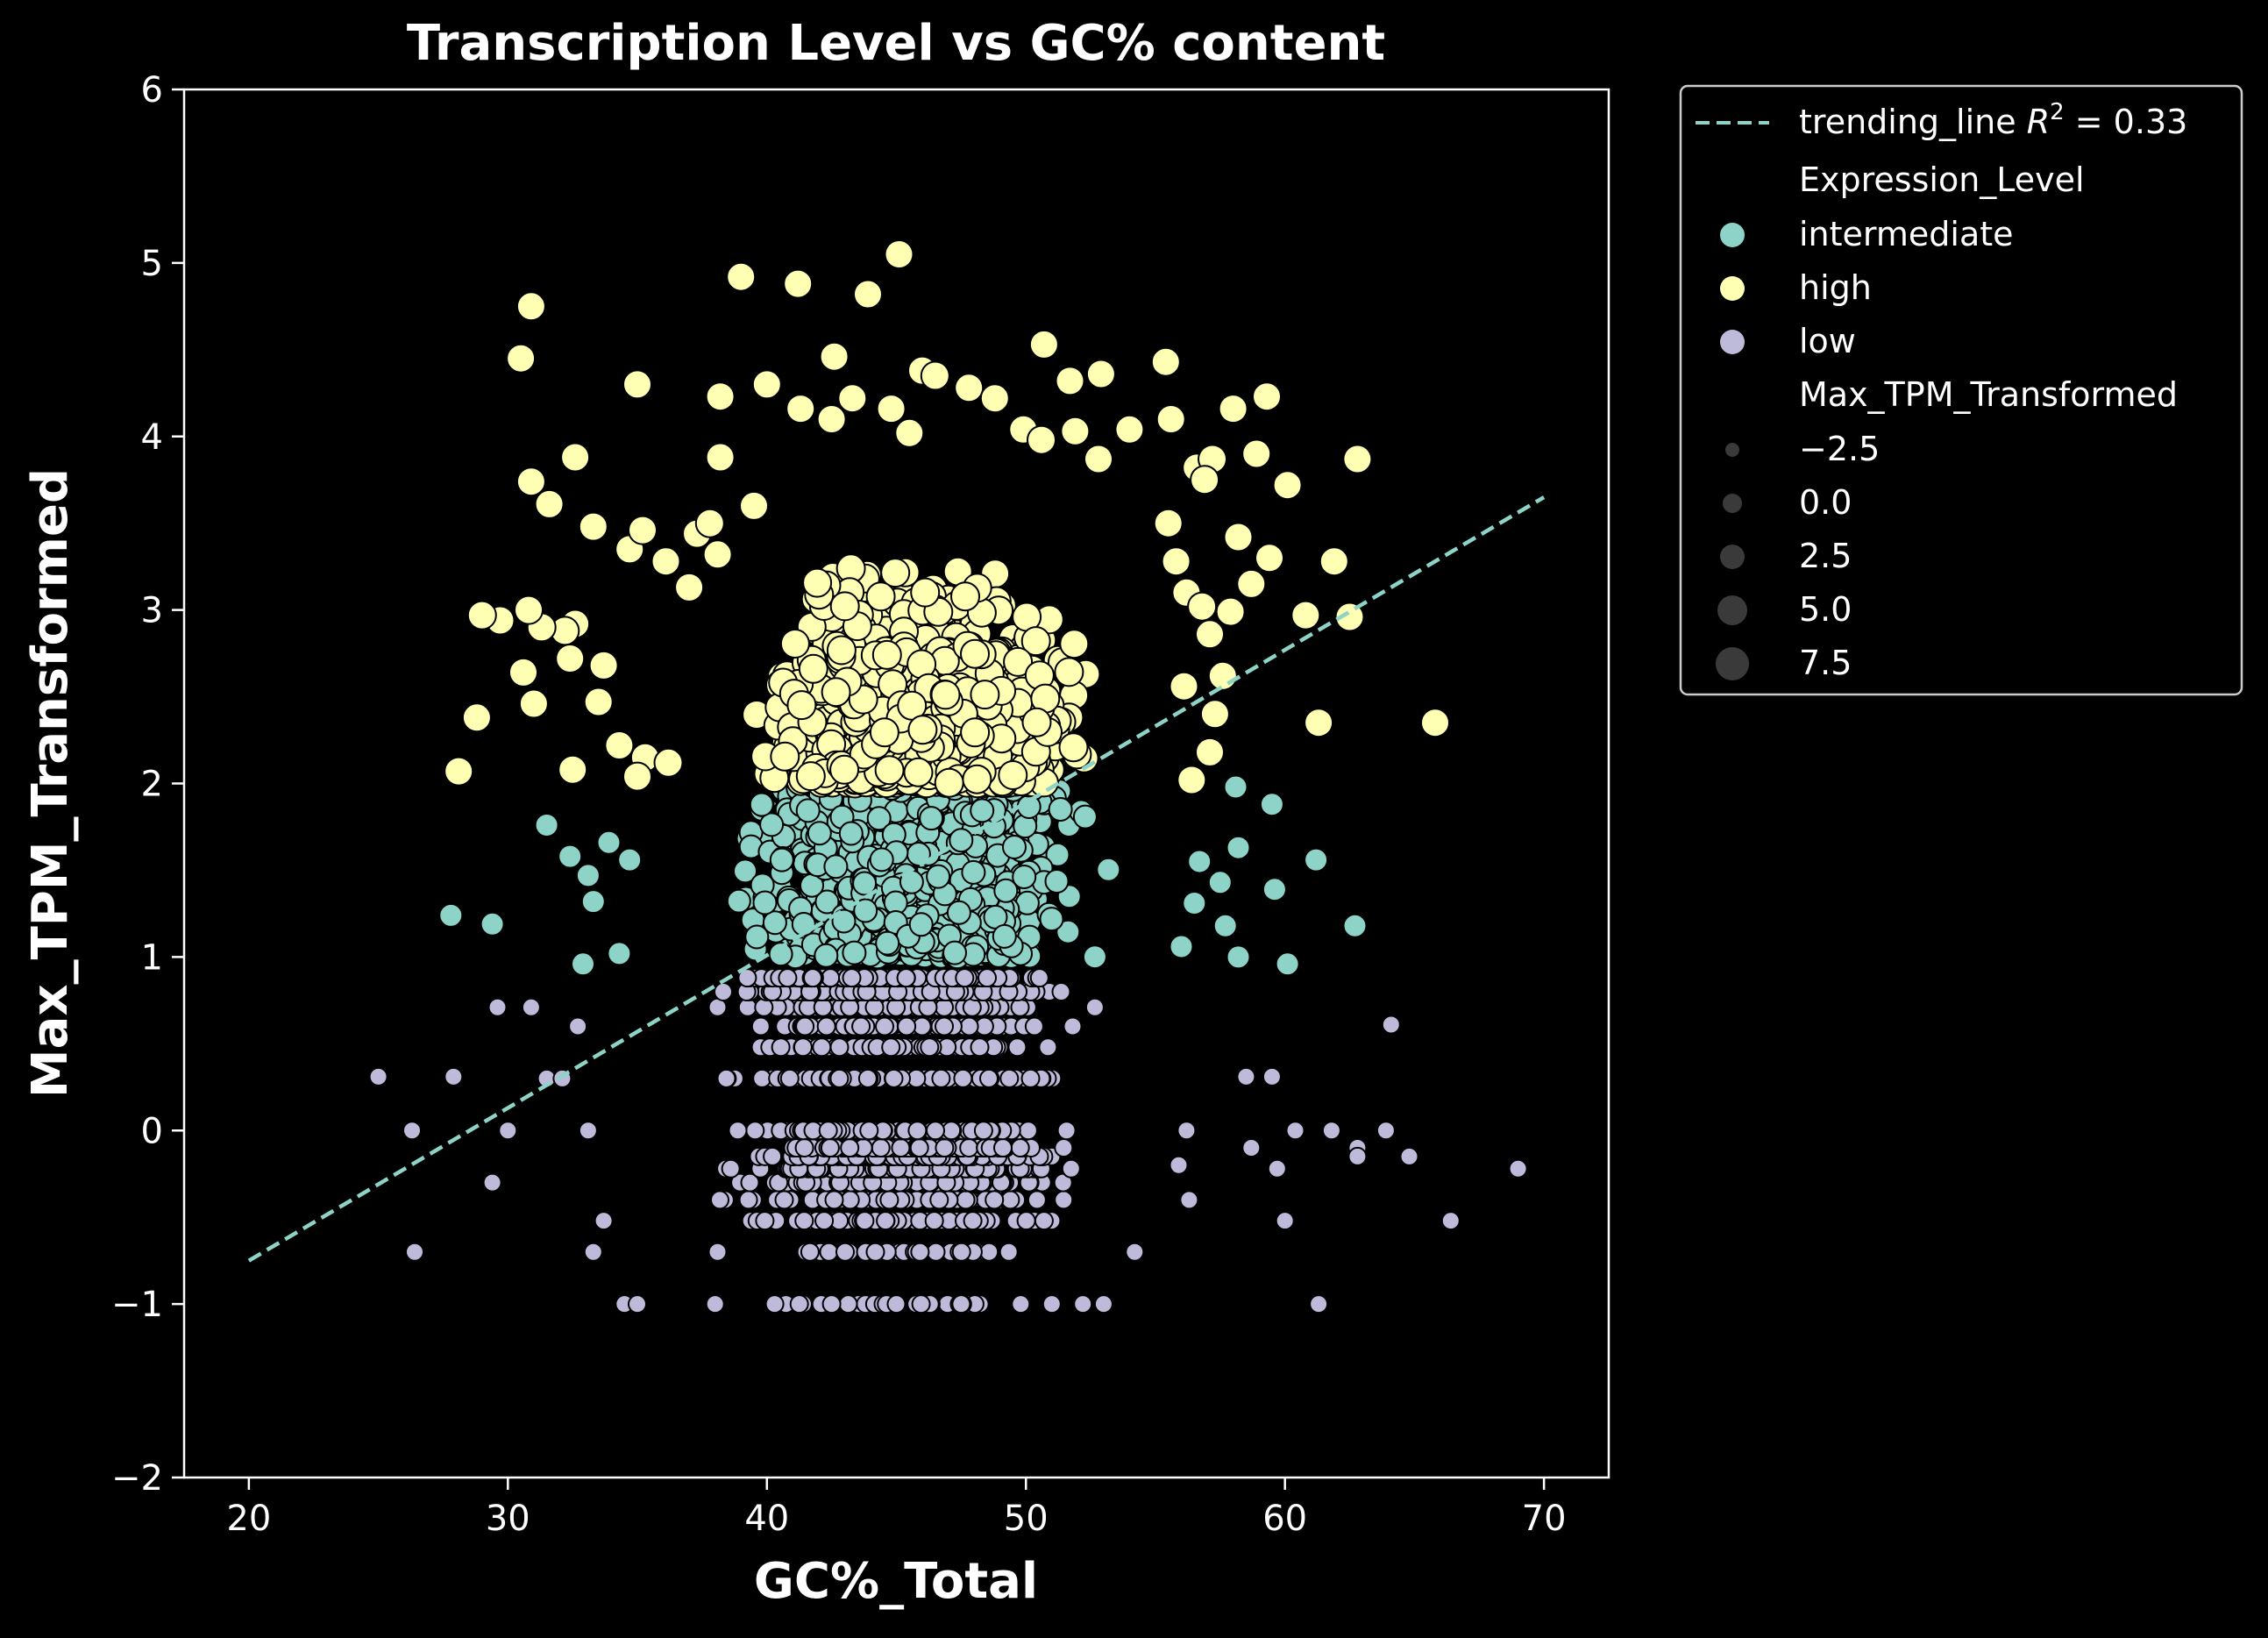 The height and width of the screenshot is (1638, 2268). What do you see at coordinates (1988, 394) in the screenshot?
I see `legend-size-title: Max_TPM_Transformed` at bounding box center [1988, 394].